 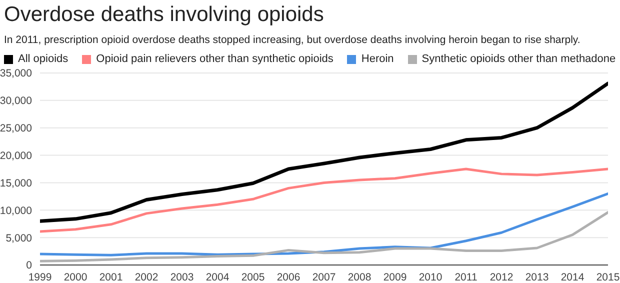 What do you see at coordinates (29, 266) in the screenshot?
I see `y-tick-label: 0` at bounding box center [29, 266].